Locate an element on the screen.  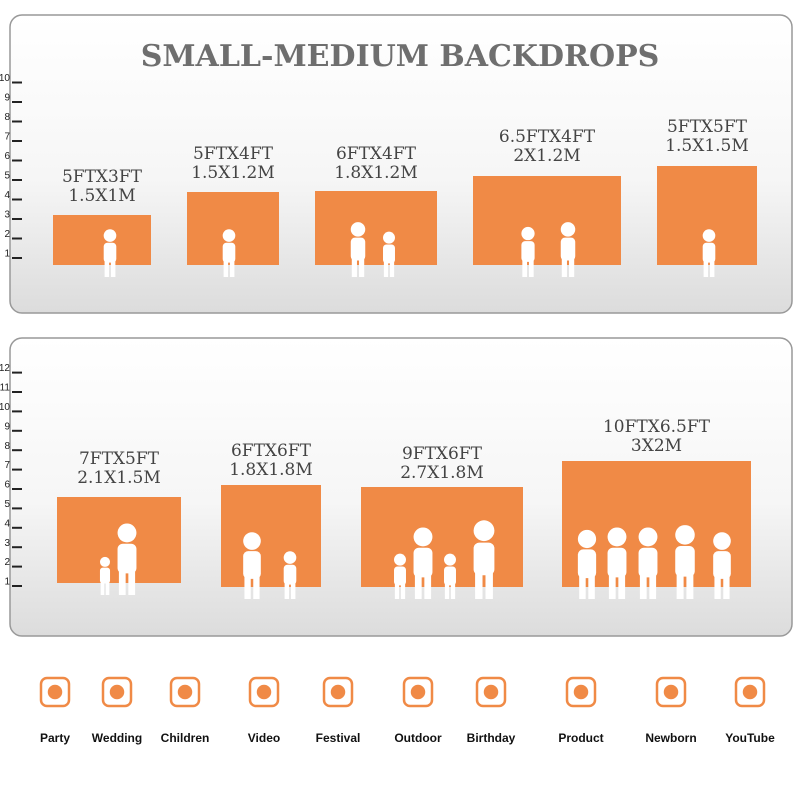
ruler-label: 2 is located at coordinates (7, 234).